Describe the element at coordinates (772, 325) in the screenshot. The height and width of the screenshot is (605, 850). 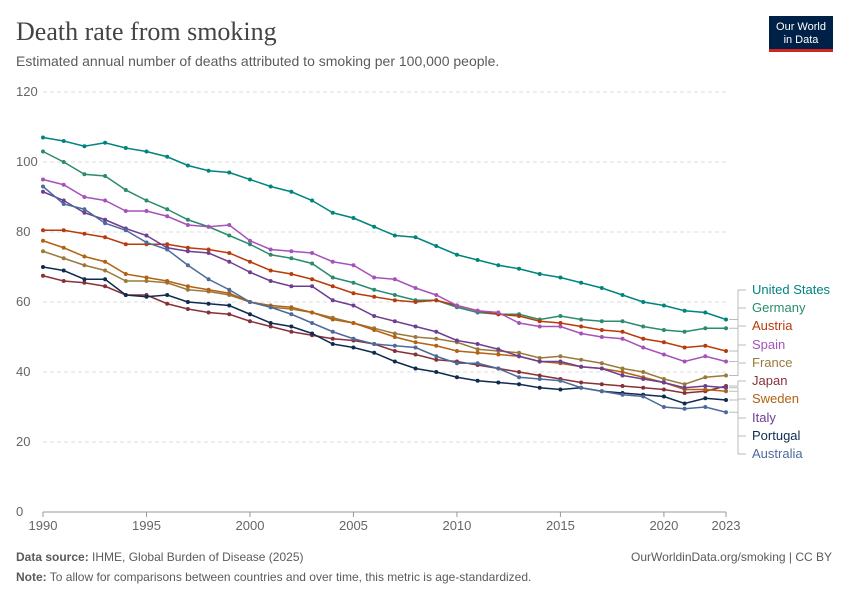
I see `legend-label: Austria` at that location.